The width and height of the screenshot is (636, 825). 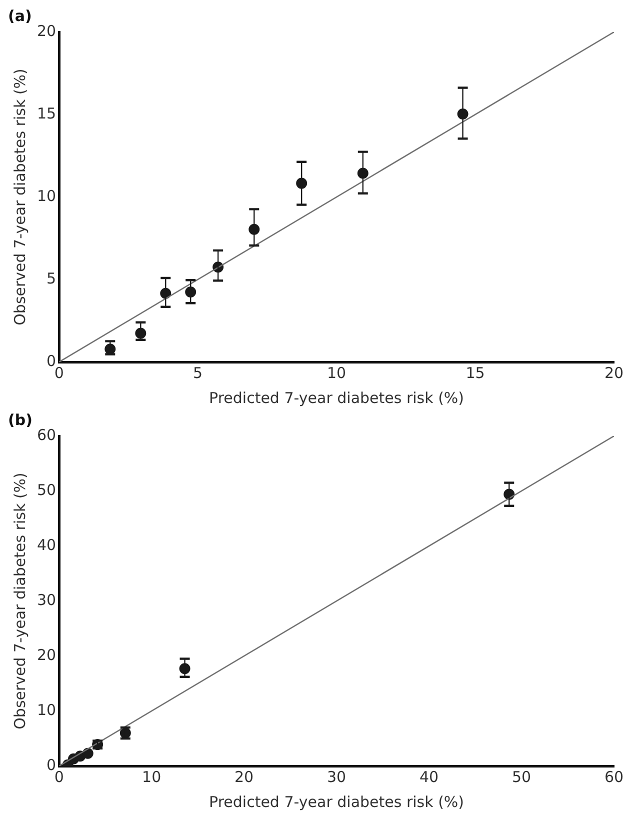 I want to click on y-tick-label: 30, so click(x=46, y=599).